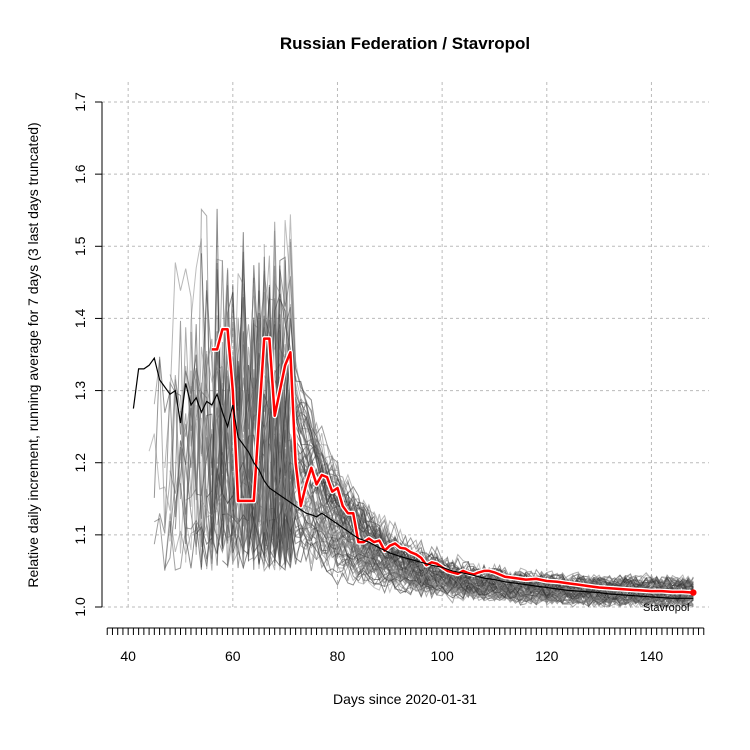  I want to click on x-tick-label: 60, so click(233, 656).